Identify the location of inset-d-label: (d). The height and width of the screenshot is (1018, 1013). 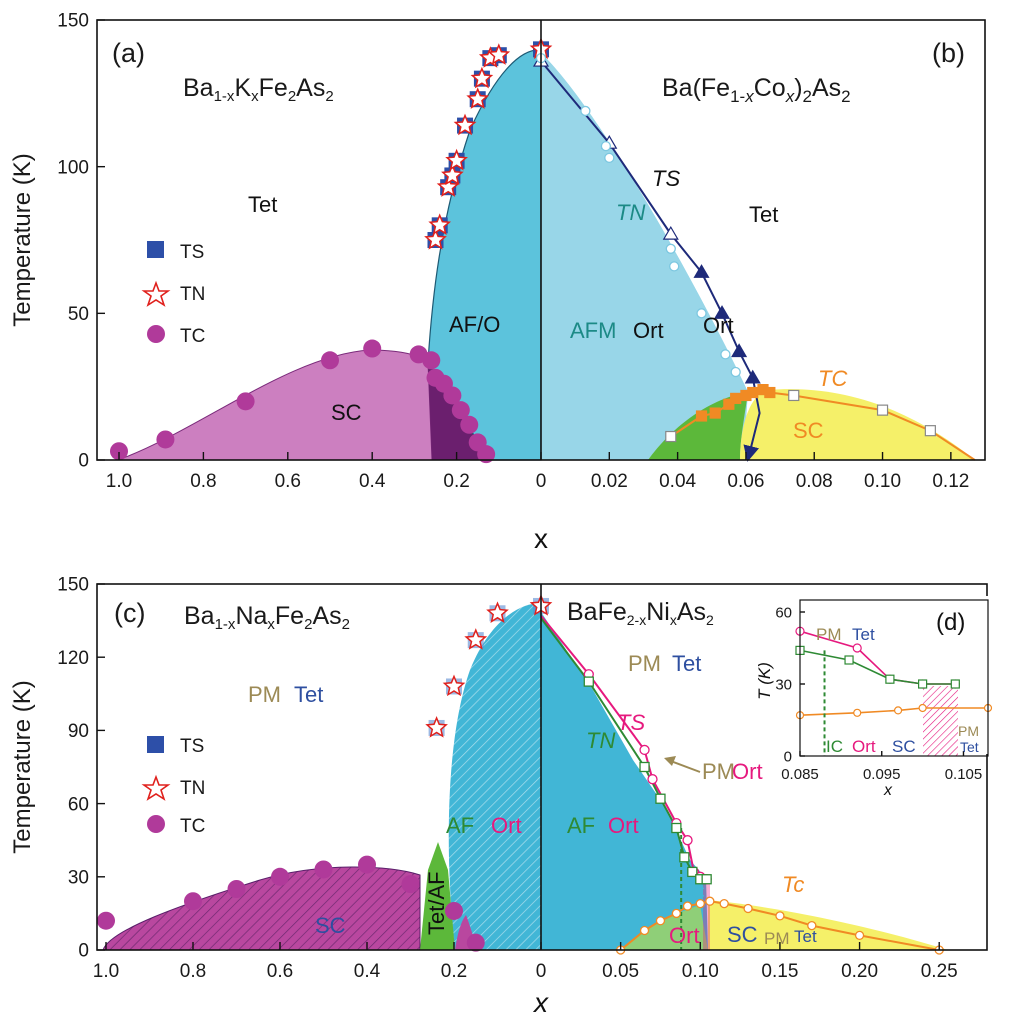
(950, 622).